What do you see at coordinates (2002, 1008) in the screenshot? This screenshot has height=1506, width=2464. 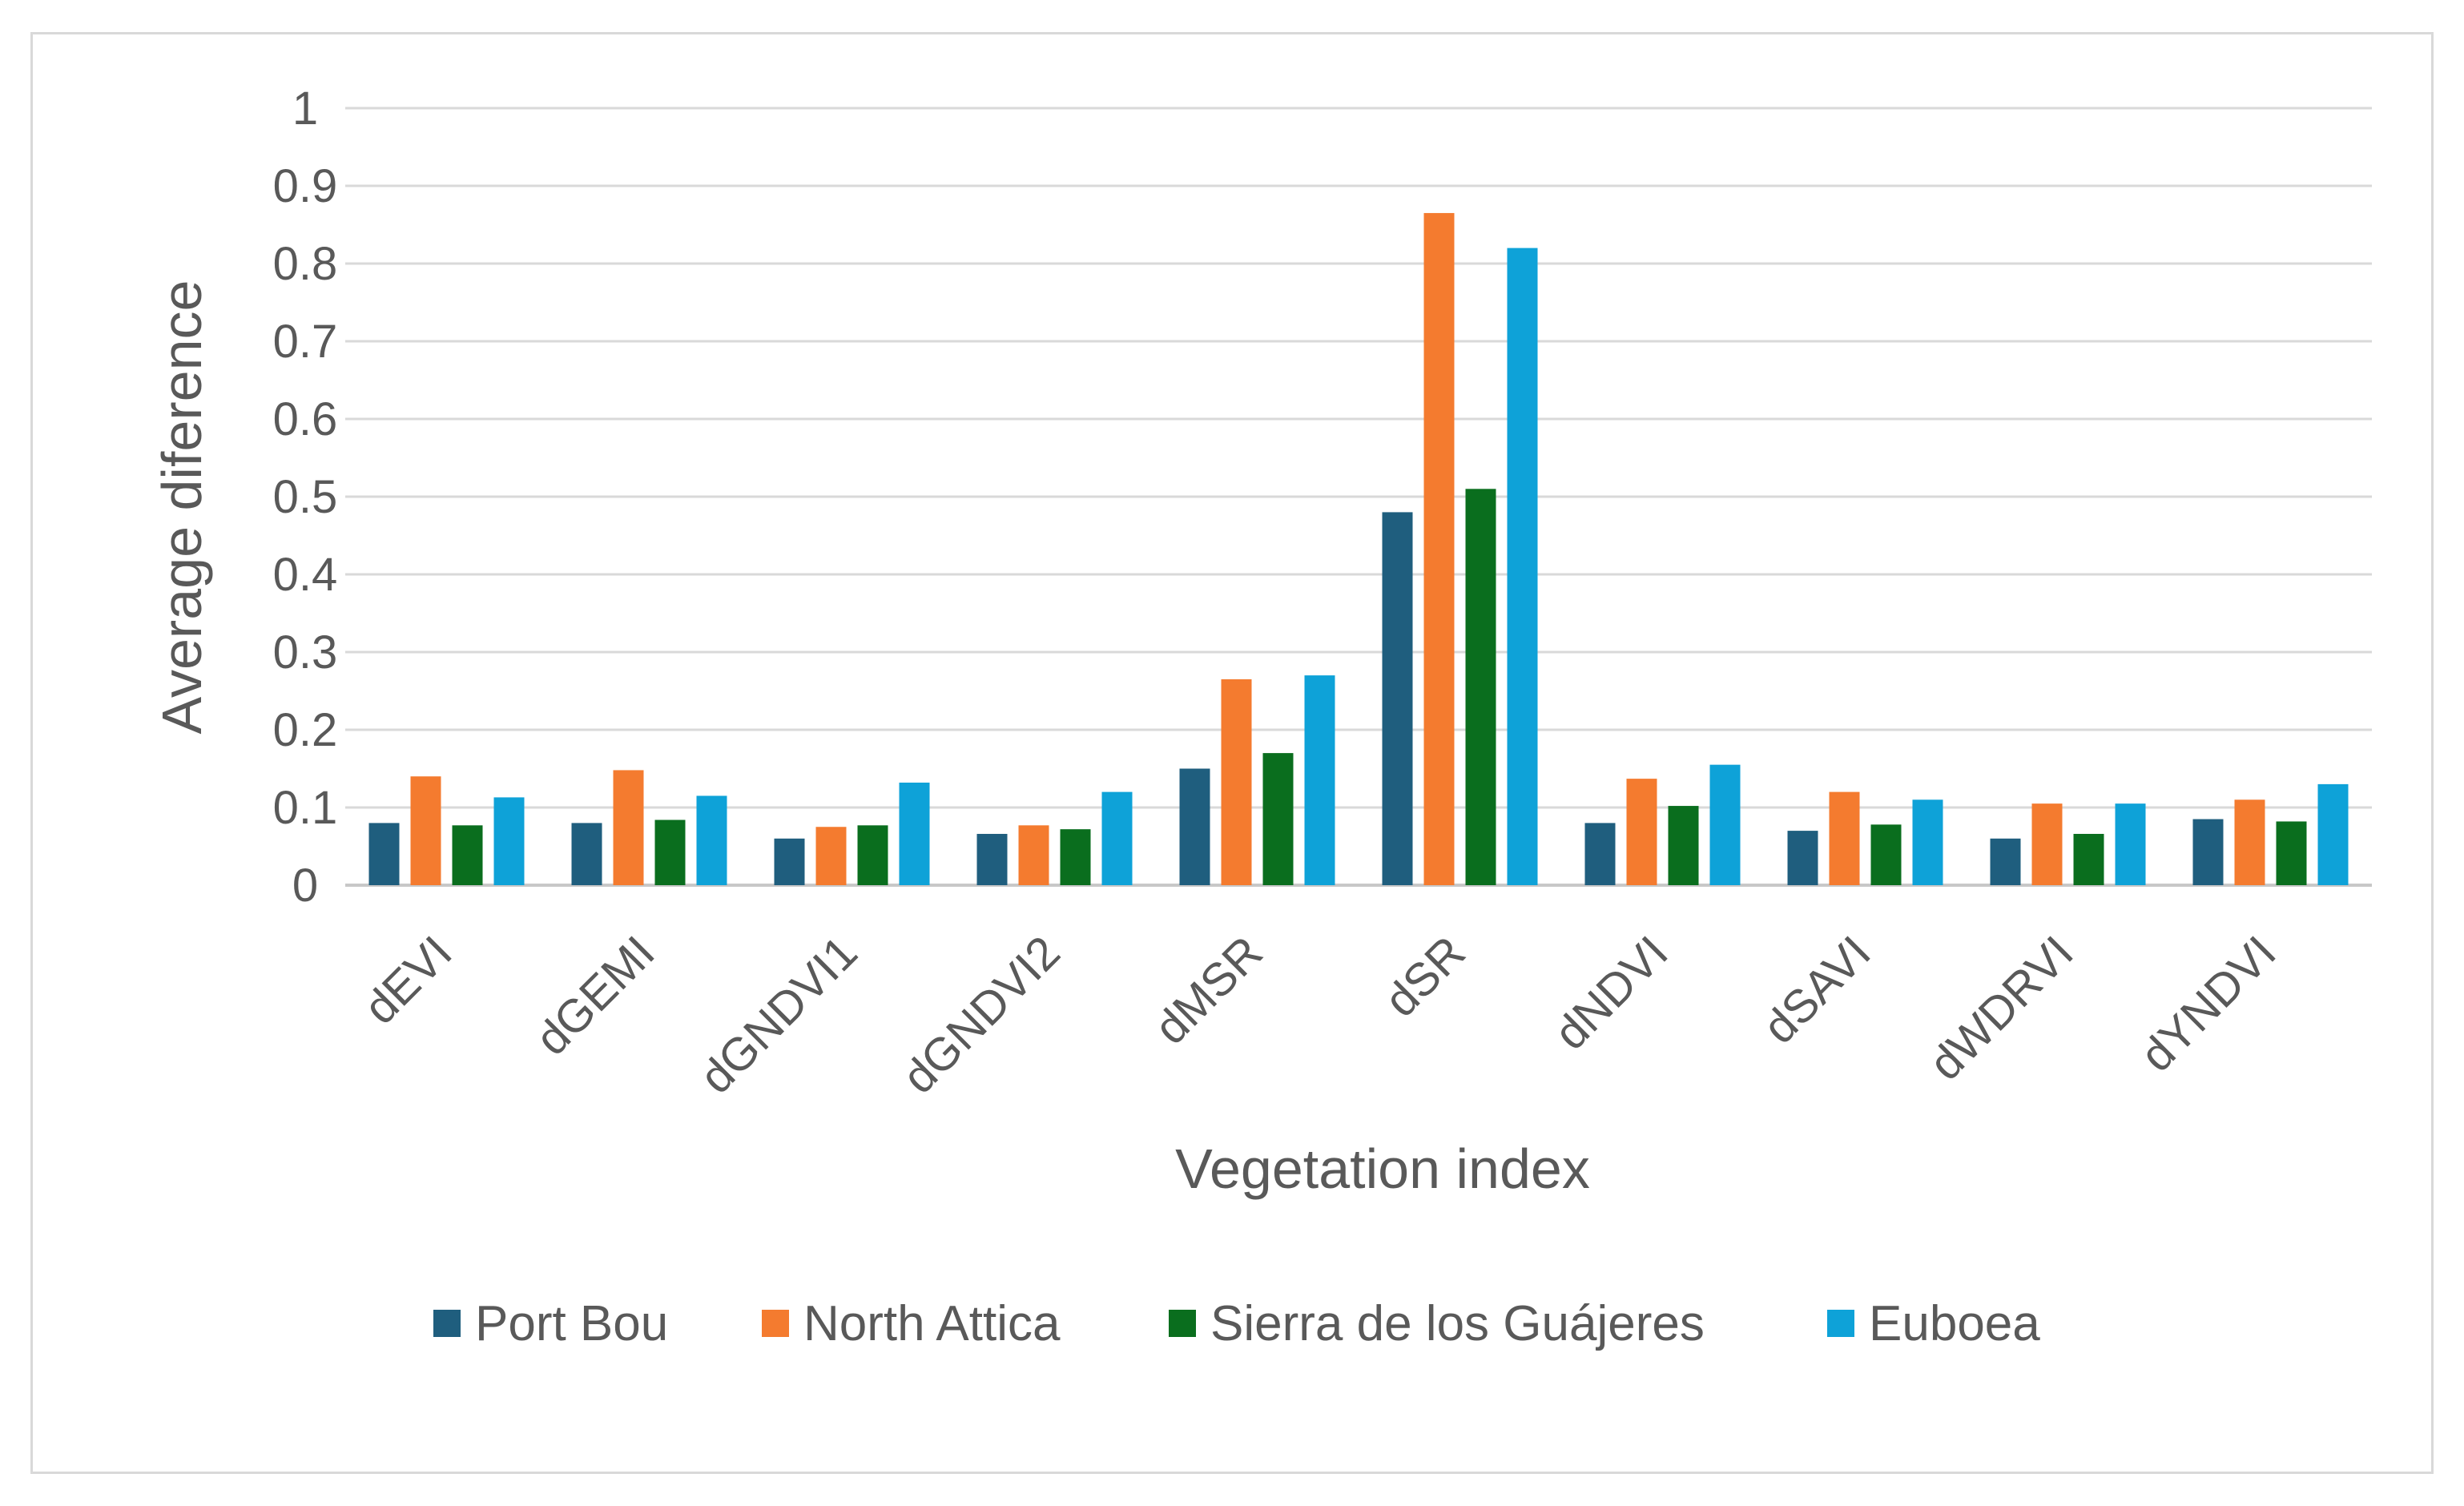 I see `x-tick-label: dWDRVI` at bounding box center [2002, 1008].